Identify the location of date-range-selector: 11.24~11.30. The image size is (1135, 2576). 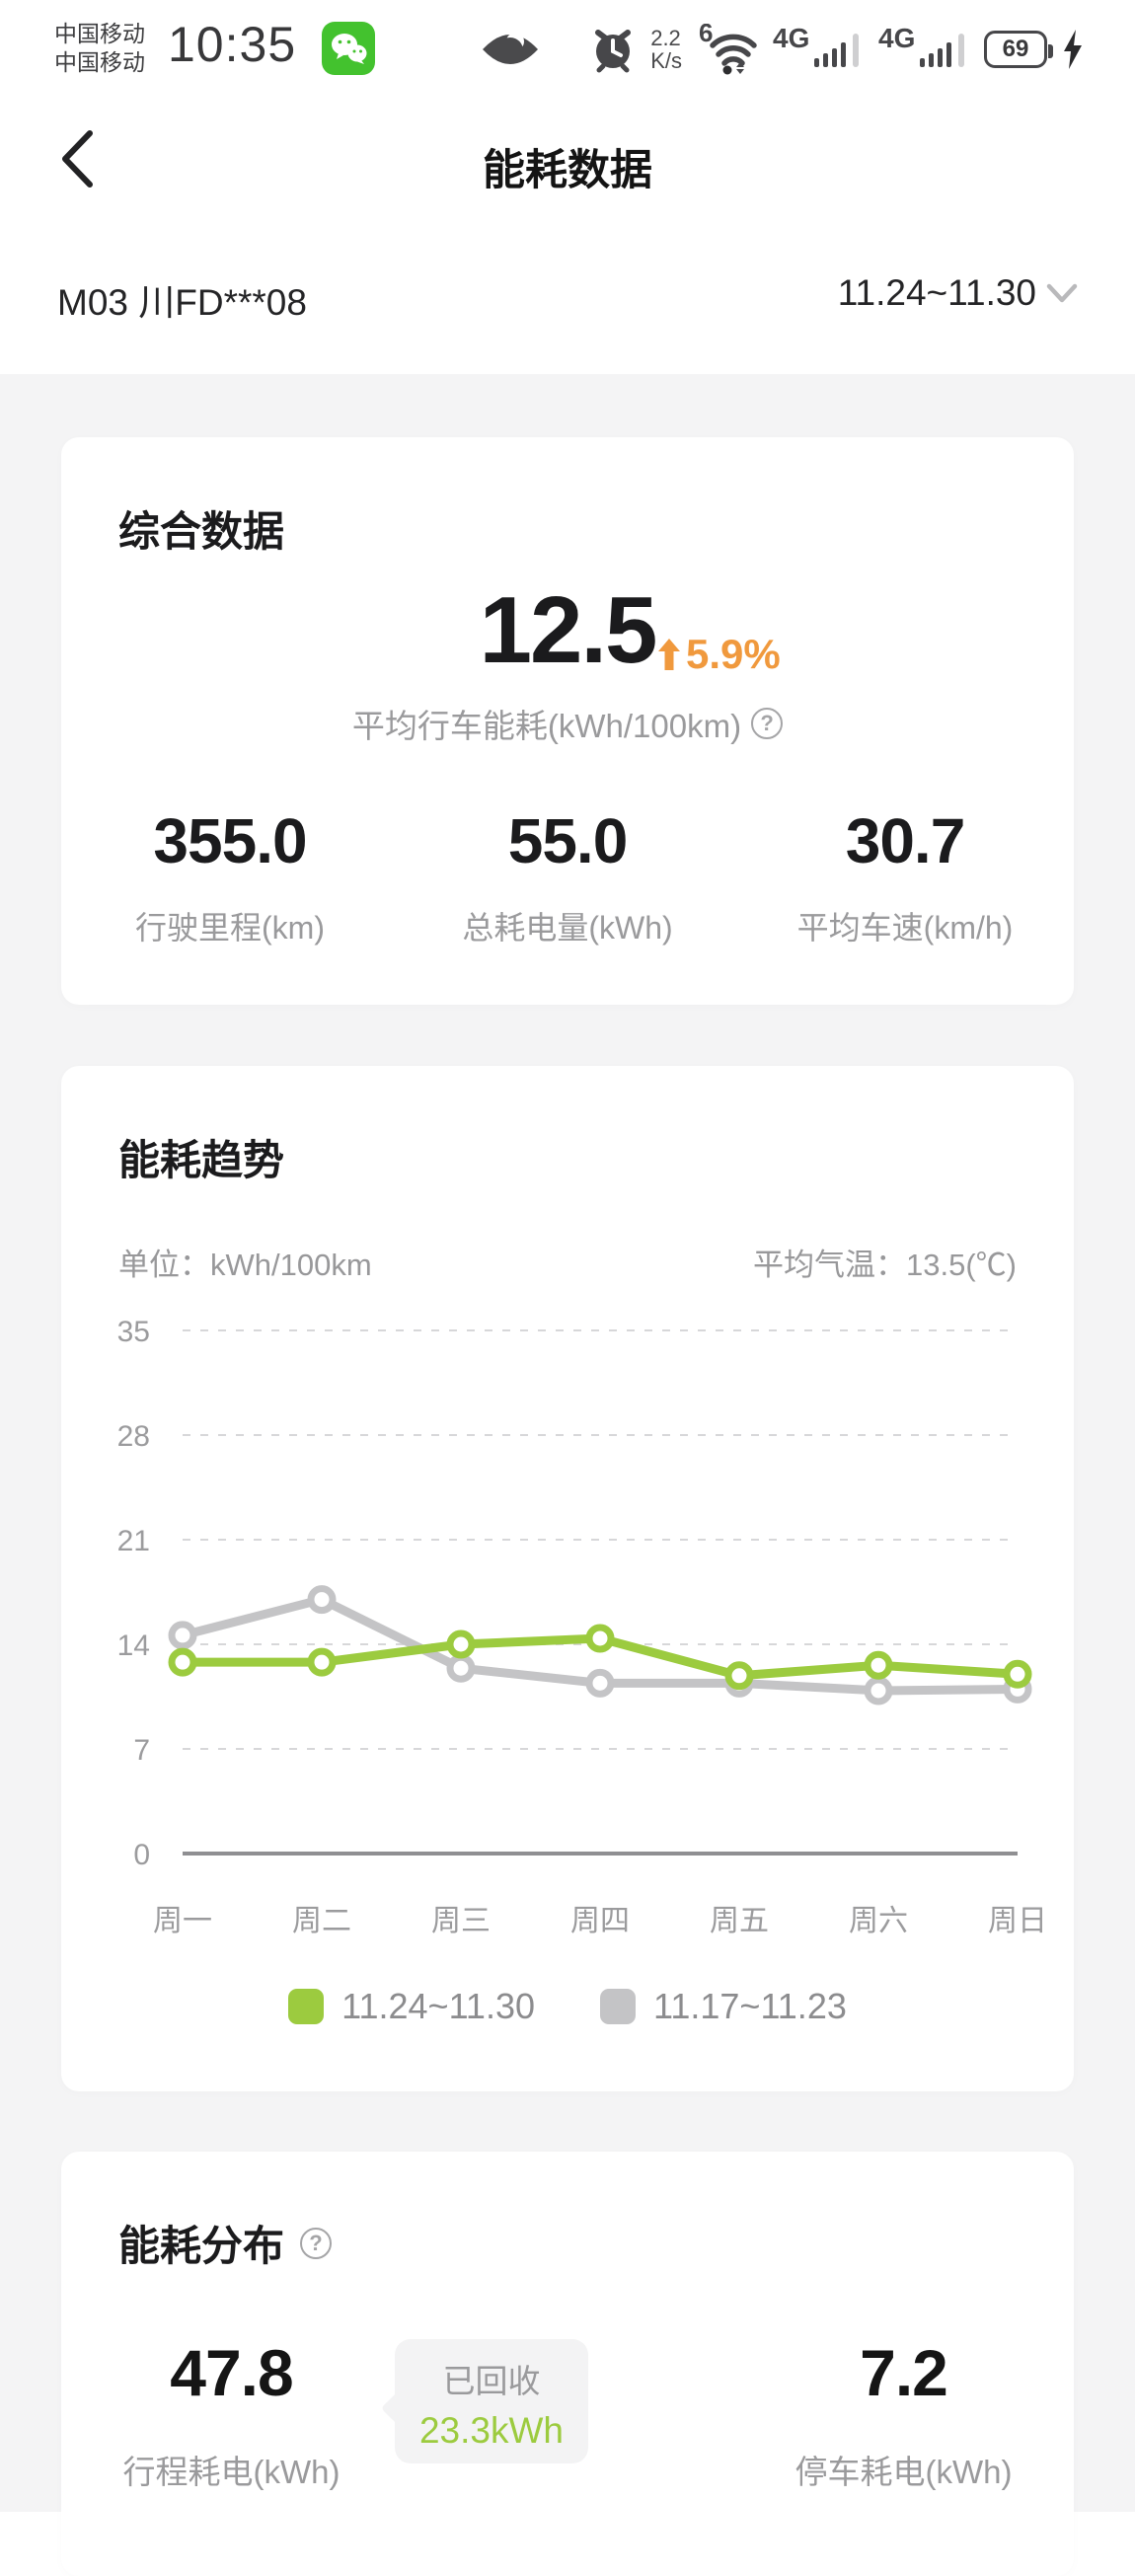
(958, 293).